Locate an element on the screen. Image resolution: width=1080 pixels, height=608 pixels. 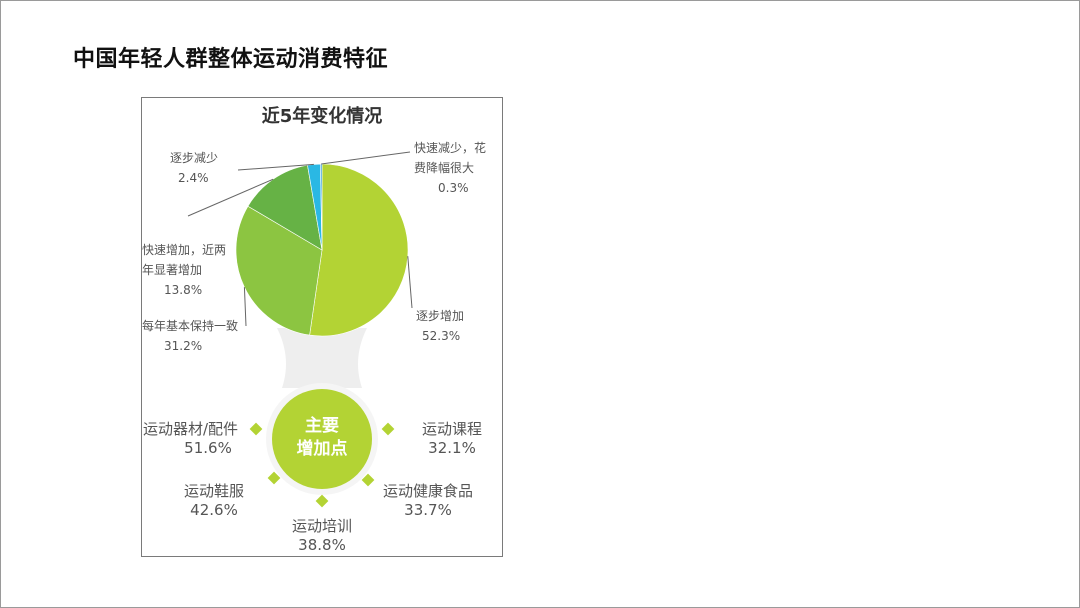
item-label: 运动健康食品 is located at coordinates (428, 491).